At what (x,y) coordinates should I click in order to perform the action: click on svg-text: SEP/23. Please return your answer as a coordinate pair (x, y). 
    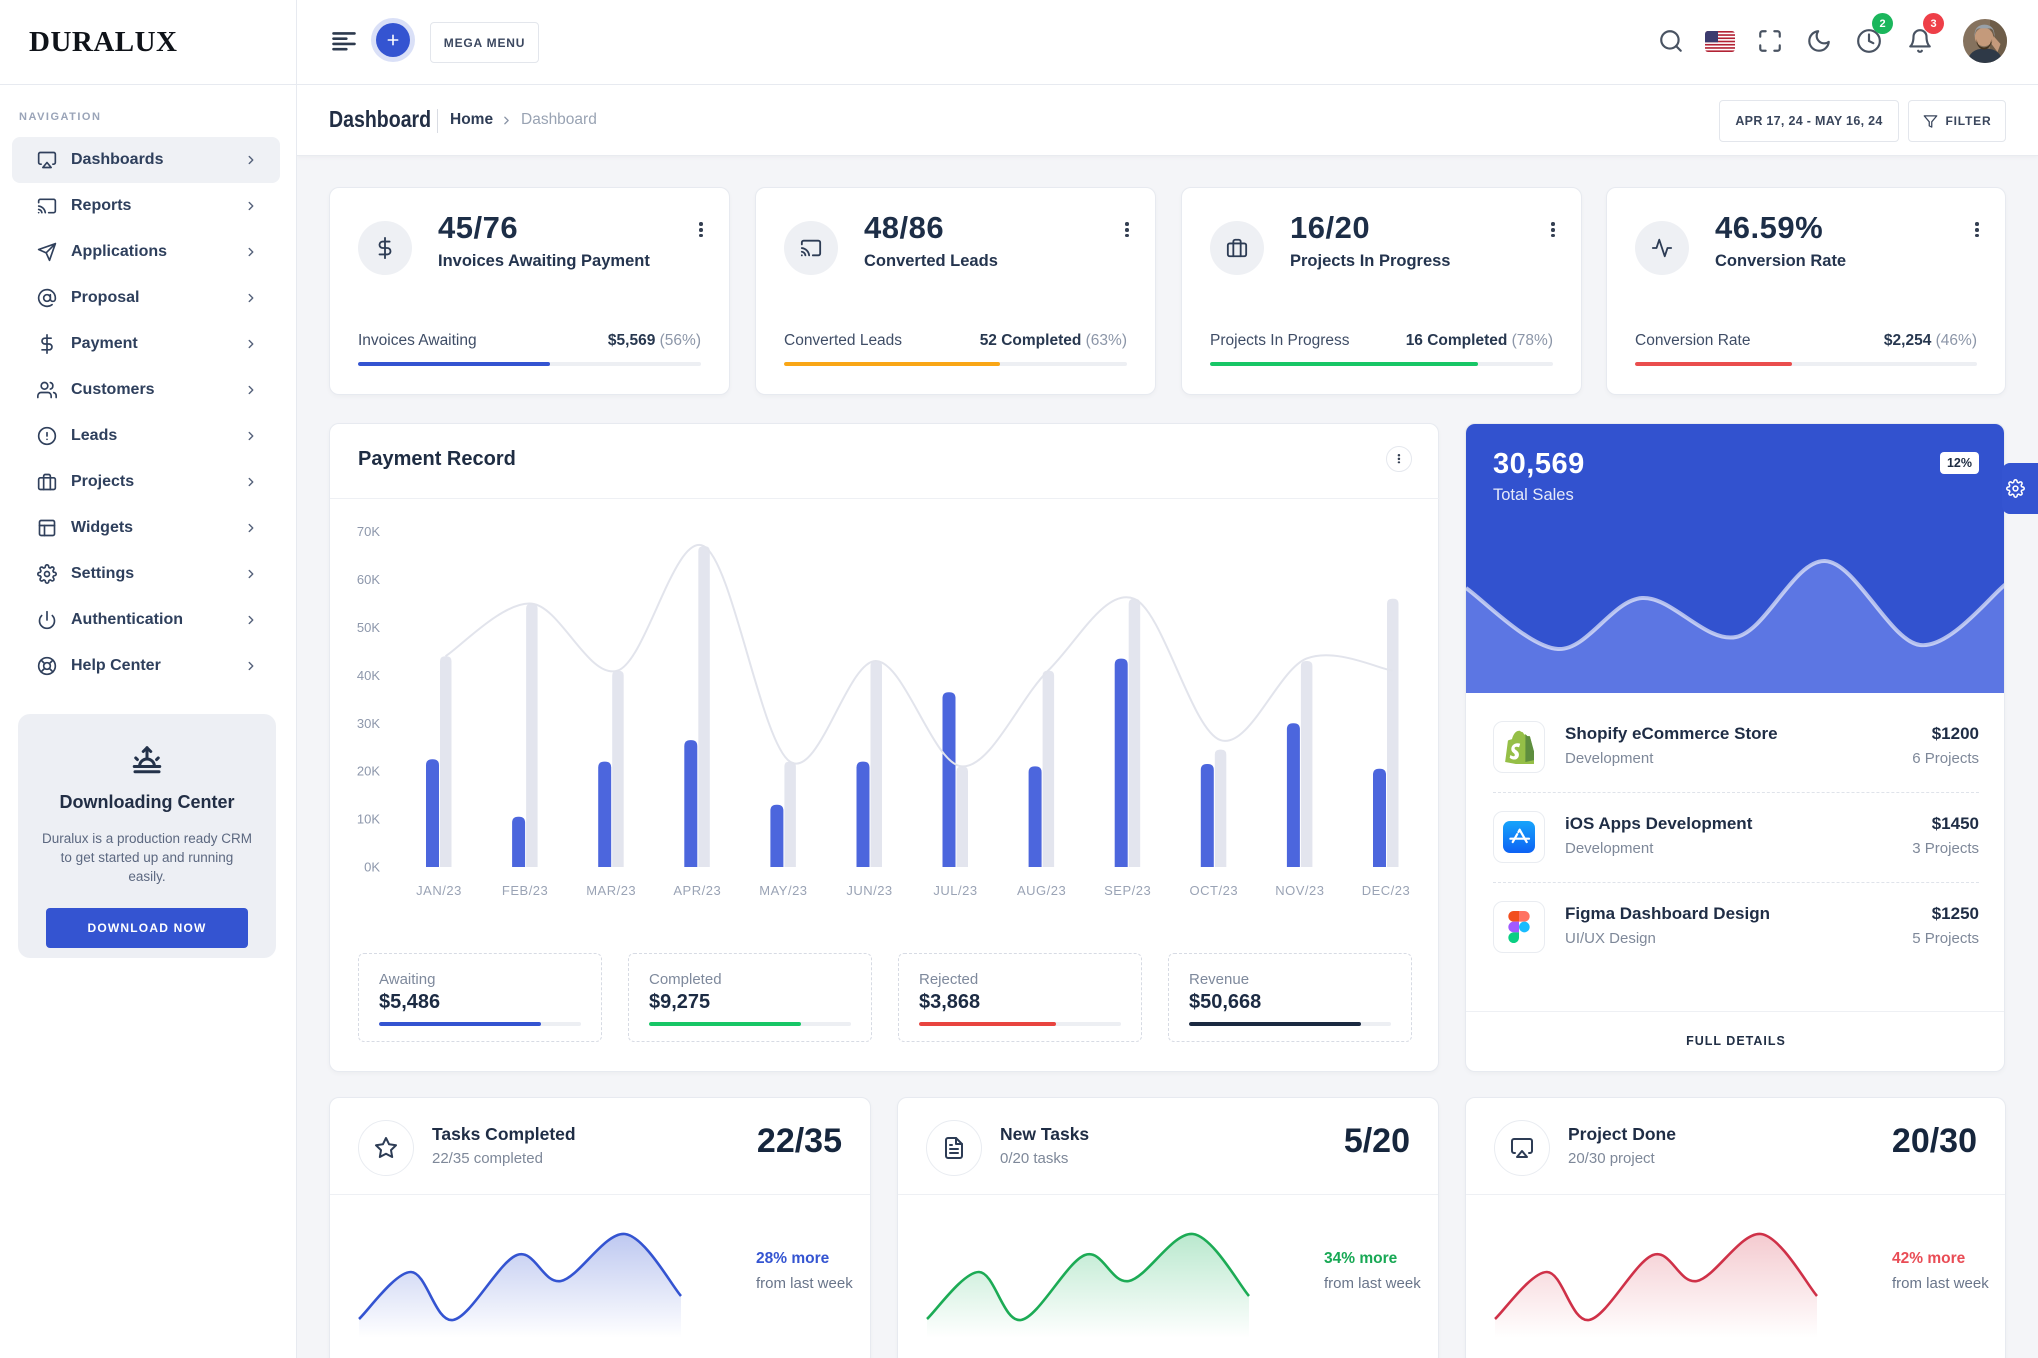
    Looking at the image, I should click on (1127, 890).